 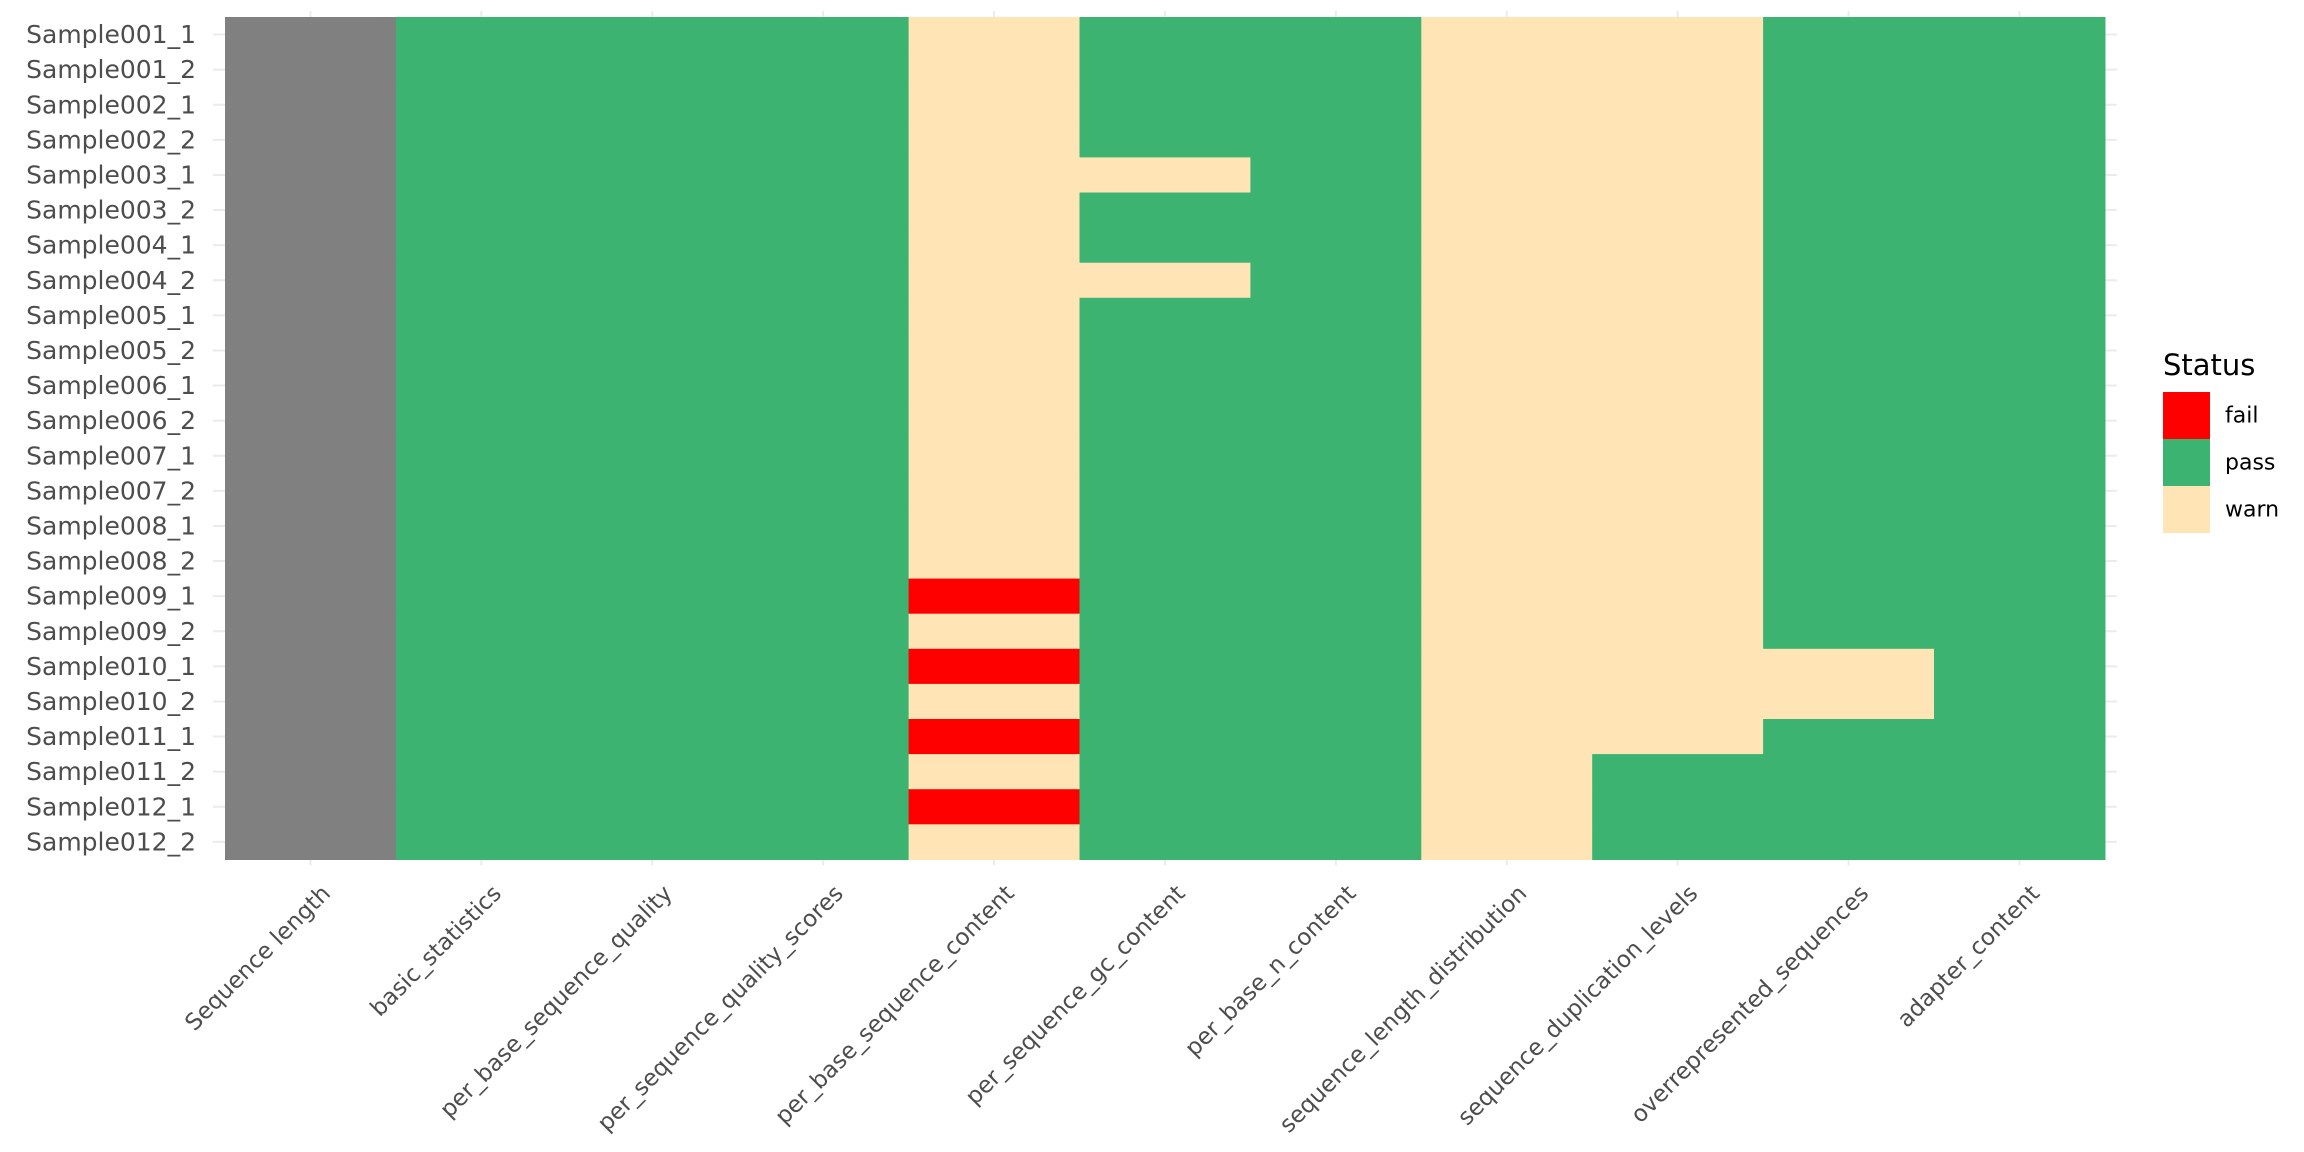 What do you see at coordinates (111, 139) in the screenshot?
I see `y-tick-label: Sample002_2` at bounding box center [111, 139].